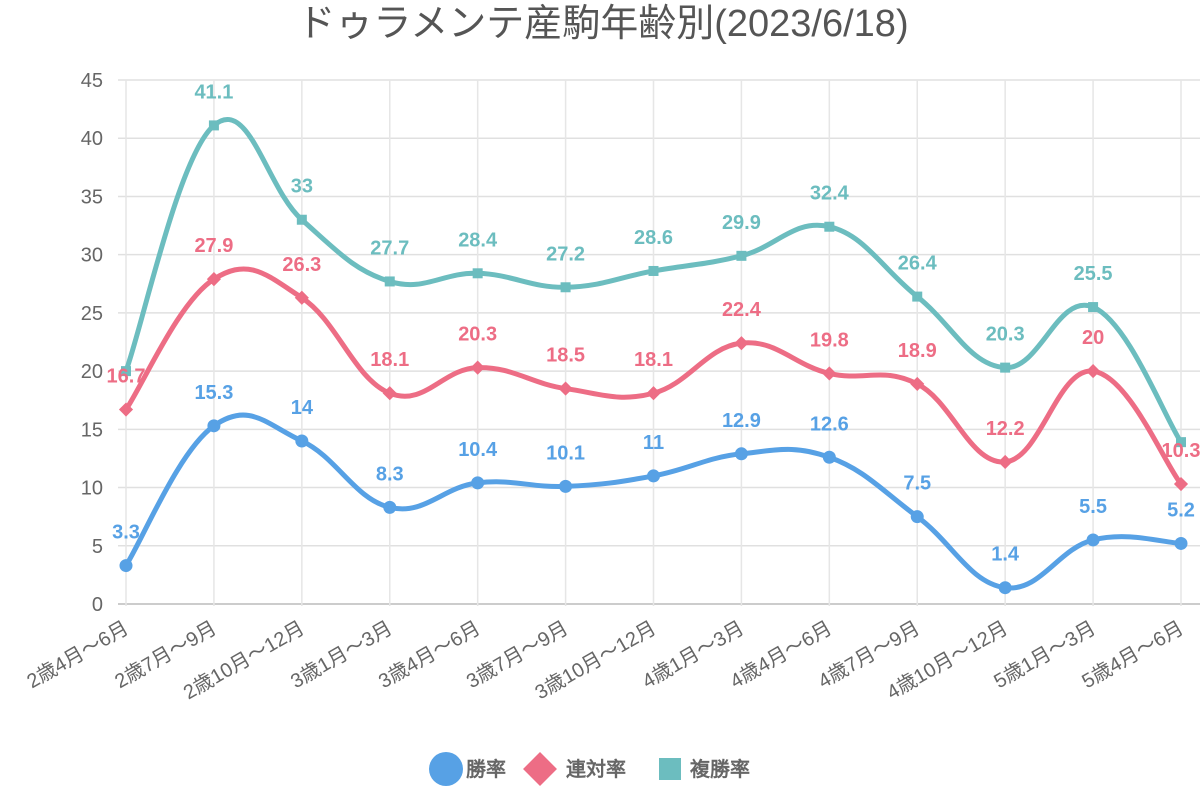 The height and width of the screenshot is (800, 1200). I want to click on data-label: 27.2, so click(565, 254).